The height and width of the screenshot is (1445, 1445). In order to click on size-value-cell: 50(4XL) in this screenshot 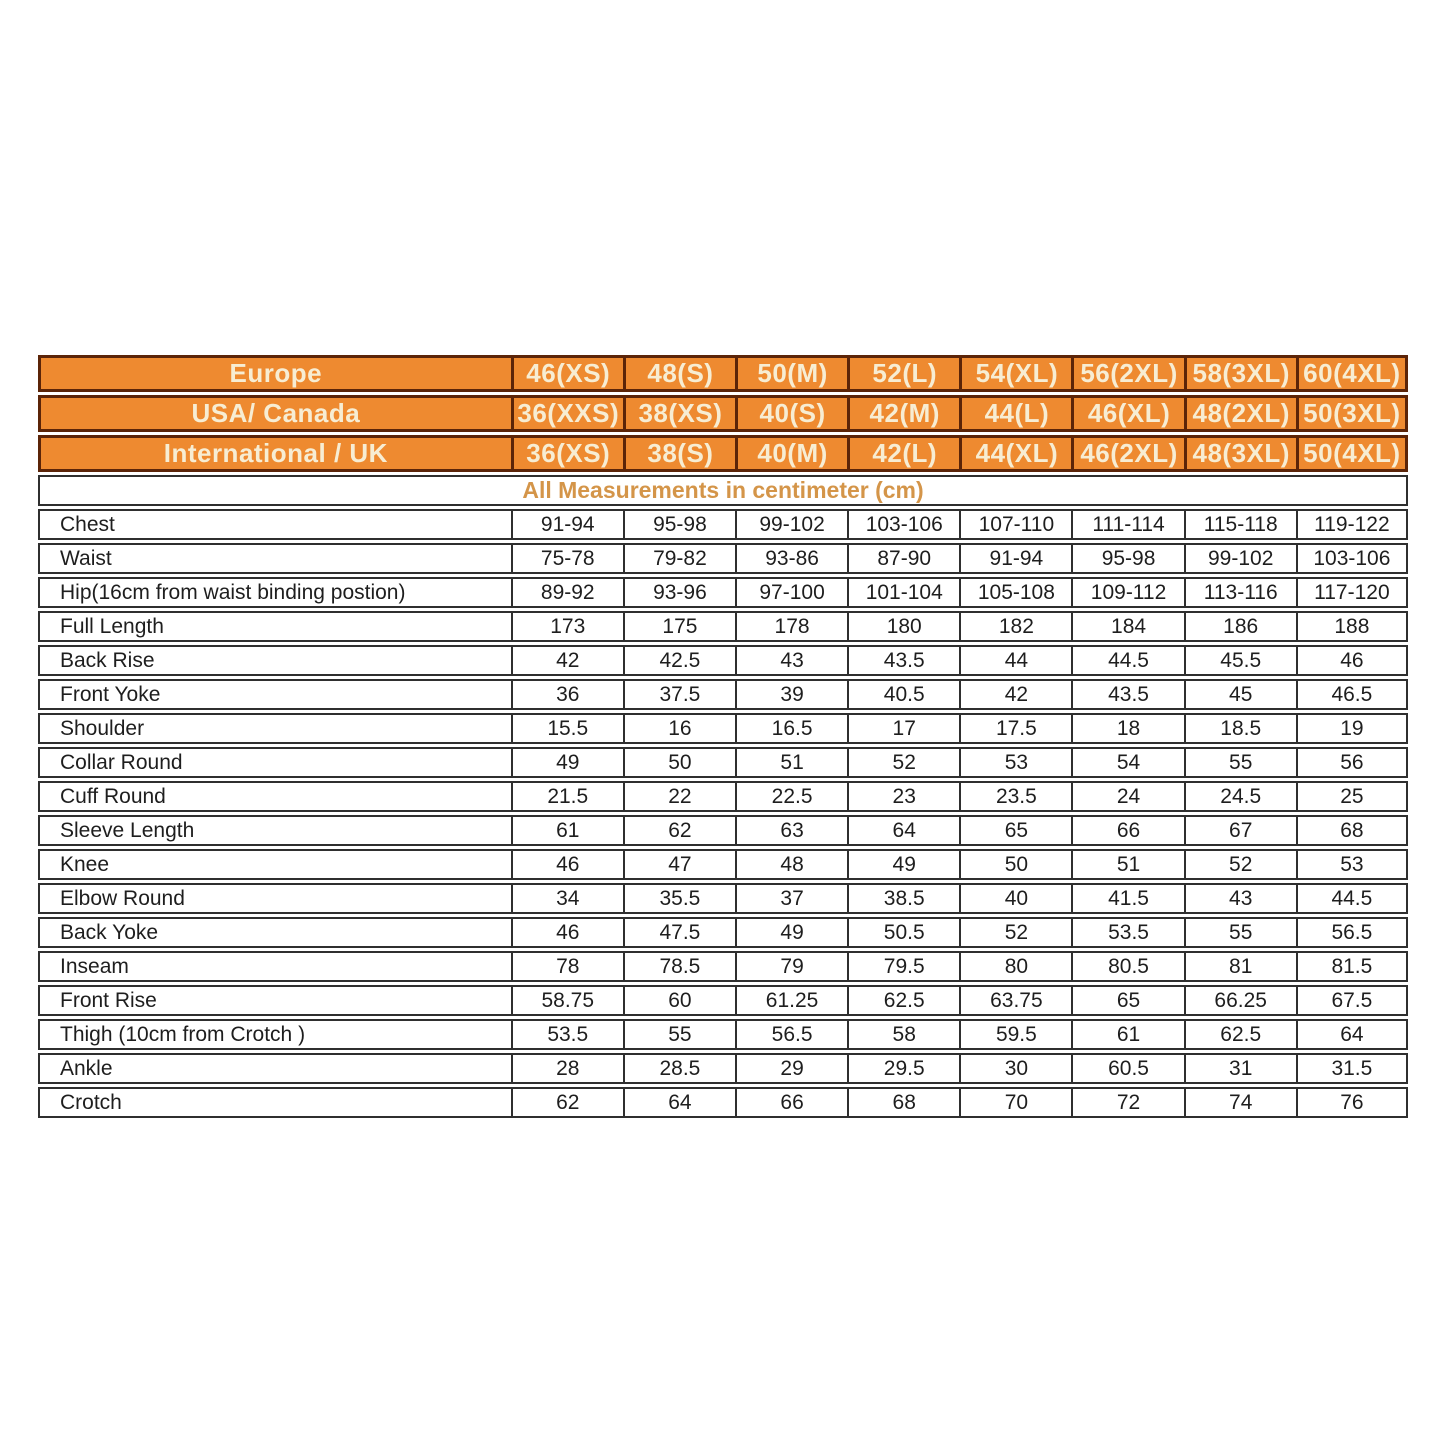, I will do `click(1351, 453)`.